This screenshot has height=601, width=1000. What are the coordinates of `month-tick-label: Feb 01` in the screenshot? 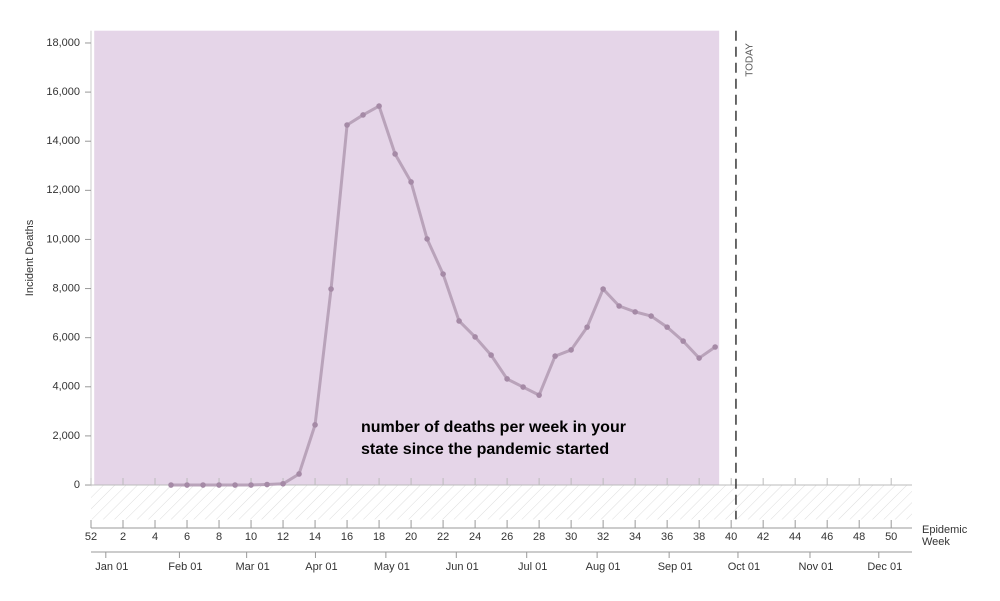 It's located at (185, 567).